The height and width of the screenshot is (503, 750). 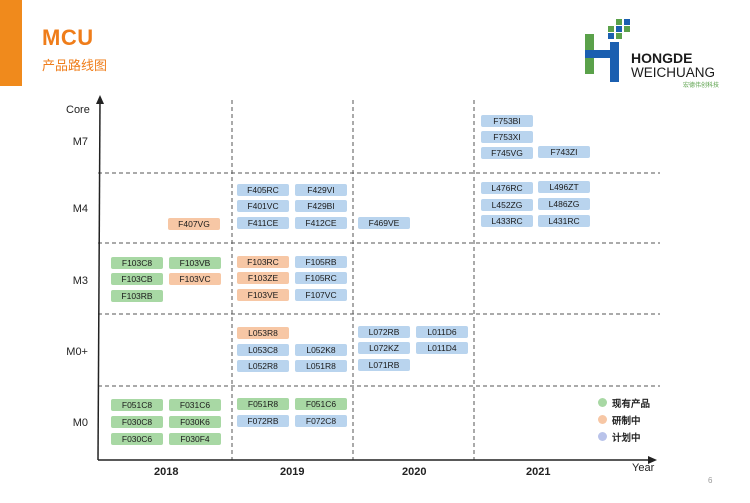 What do you see at coordinates (626, 421) in the screenshot?
I see `legend-label-in-development: 研制中` at bounding box center [626, 421].